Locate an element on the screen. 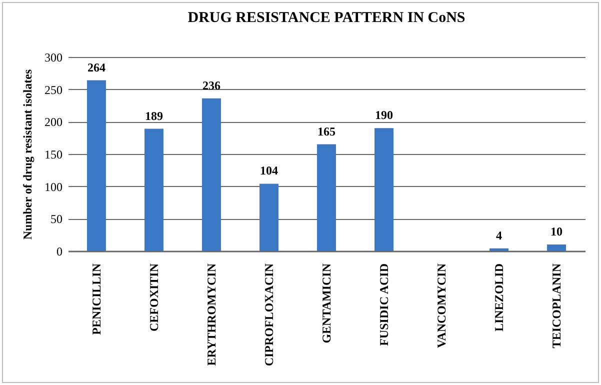  y-axis-title: Number of drug resistant isolates is located at coordinates (27, 154).